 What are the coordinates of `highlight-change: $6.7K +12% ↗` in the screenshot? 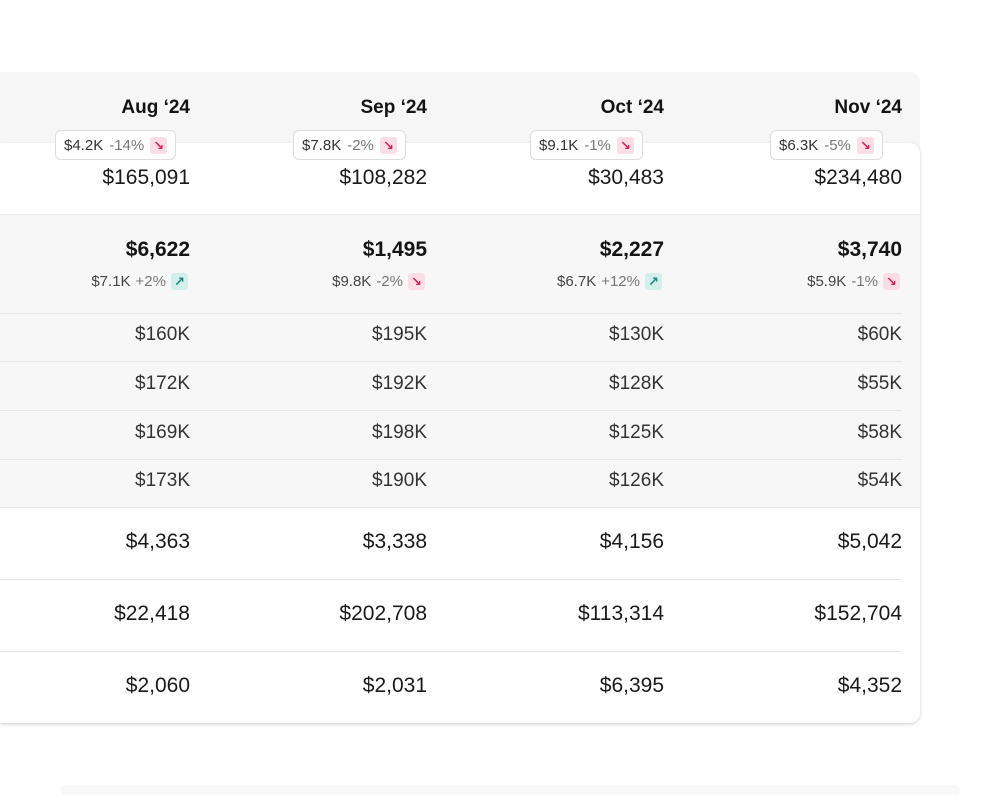 It's located at (609, 281).